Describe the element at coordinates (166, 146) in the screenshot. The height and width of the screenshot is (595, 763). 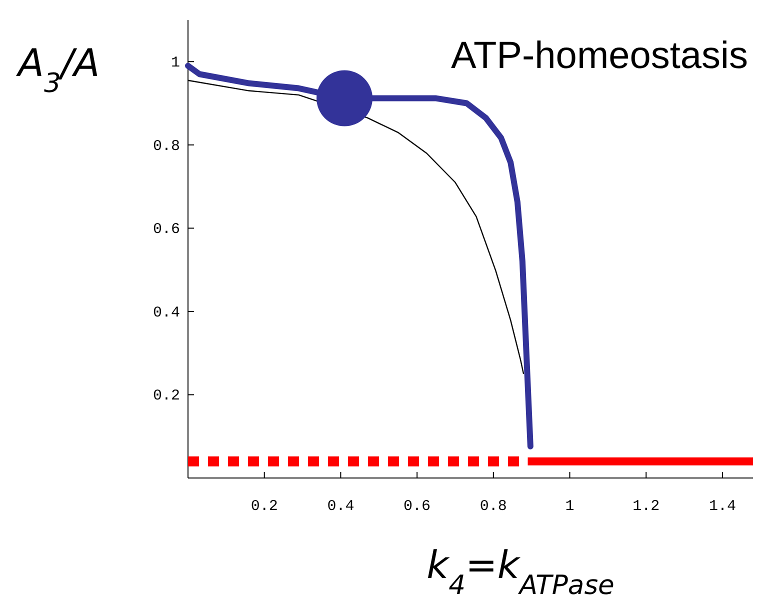
I see `y-tick-label: 0.8` at that location.